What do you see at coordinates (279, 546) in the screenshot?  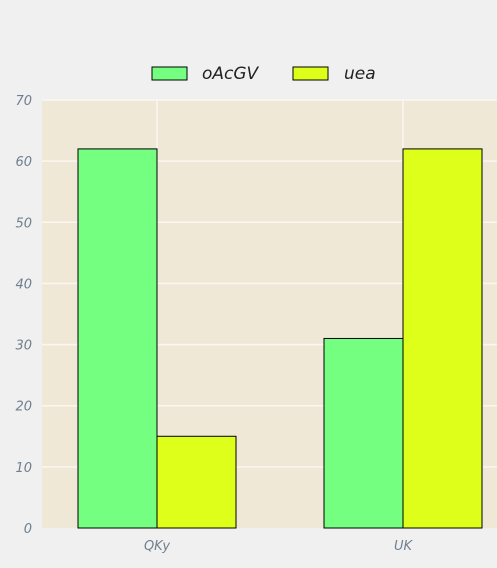 I see `x-axis-ticks: QKy UK` at bounding box center [279, 546].